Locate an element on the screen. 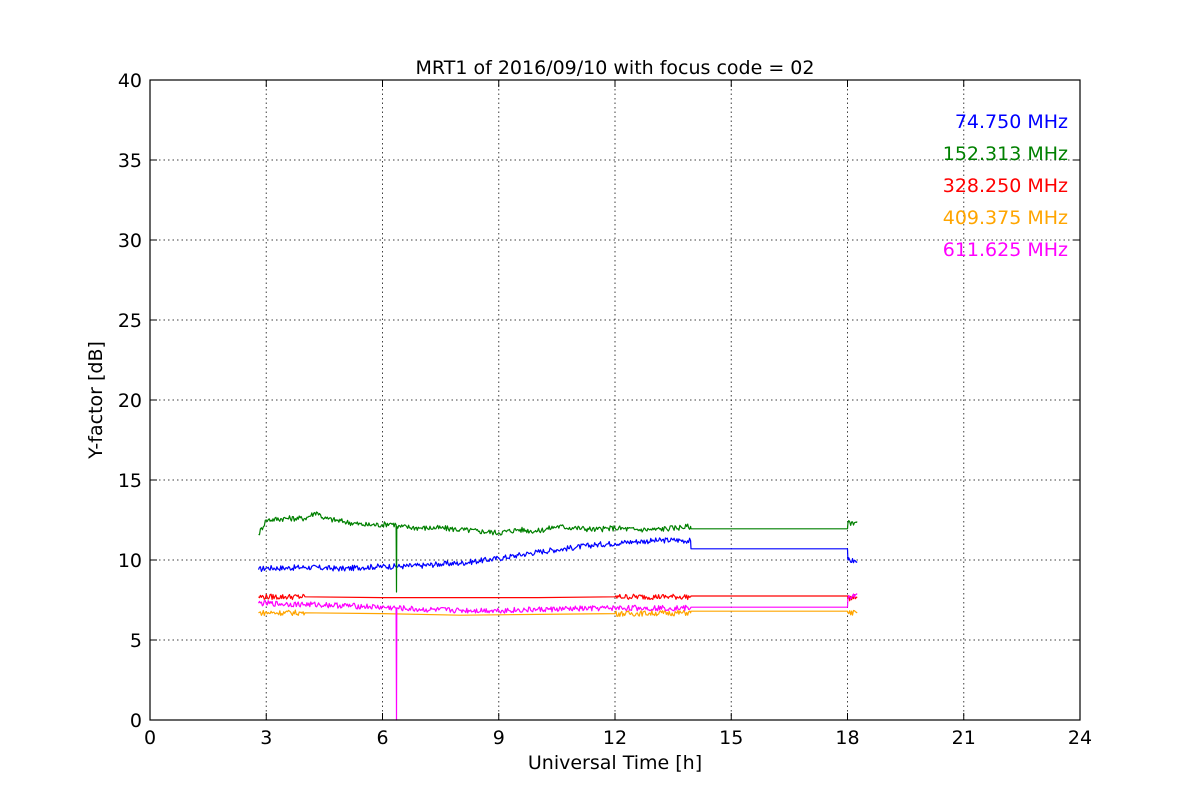 The width and height of the screenshot is (1200, 800). y-tick-label: 30 is located at coordinates (130, 241).